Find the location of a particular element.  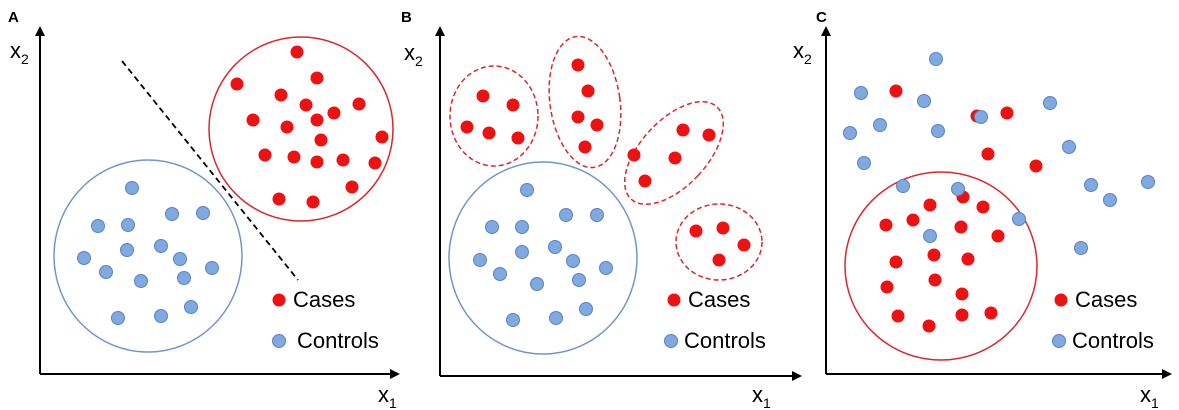

panel-c-label: C is located at coordinates (821, 17).